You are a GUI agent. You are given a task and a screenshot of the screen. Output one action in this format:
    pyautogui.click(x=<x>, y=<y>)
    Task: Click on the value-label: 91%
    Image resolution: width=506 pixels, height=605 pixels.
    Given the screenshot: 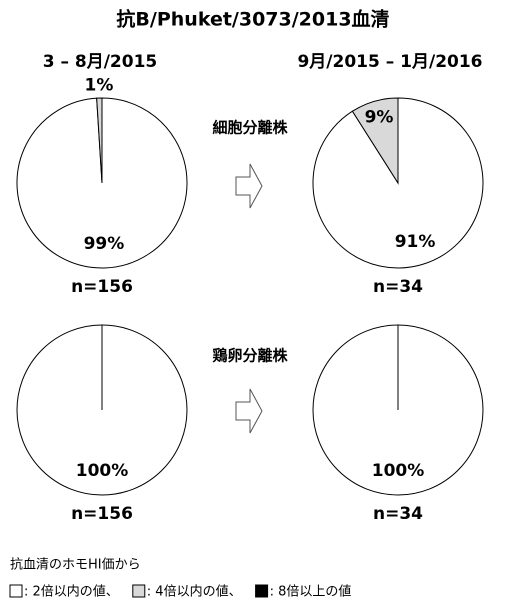 What is the action you would take?
    pyautogui.click(x=415, y=242)
    